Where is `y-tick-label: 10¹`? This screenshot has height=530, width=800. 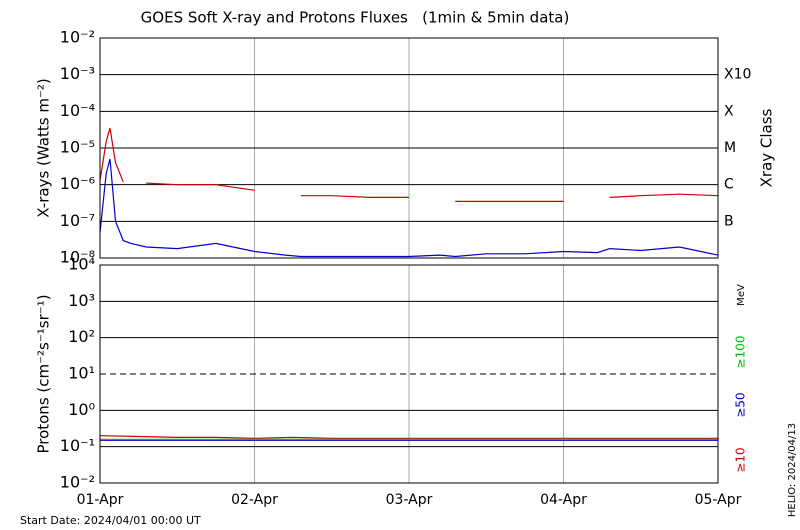
y-tick-label: 10¹ is located at coordinates (81, 373).